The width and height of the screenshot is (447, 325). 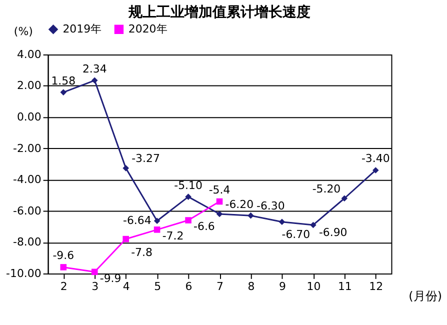 What do you see at coordinates (345, 286) in the screenshot?
I see `x-tick-label: 11` at bounding box center [345, 286].